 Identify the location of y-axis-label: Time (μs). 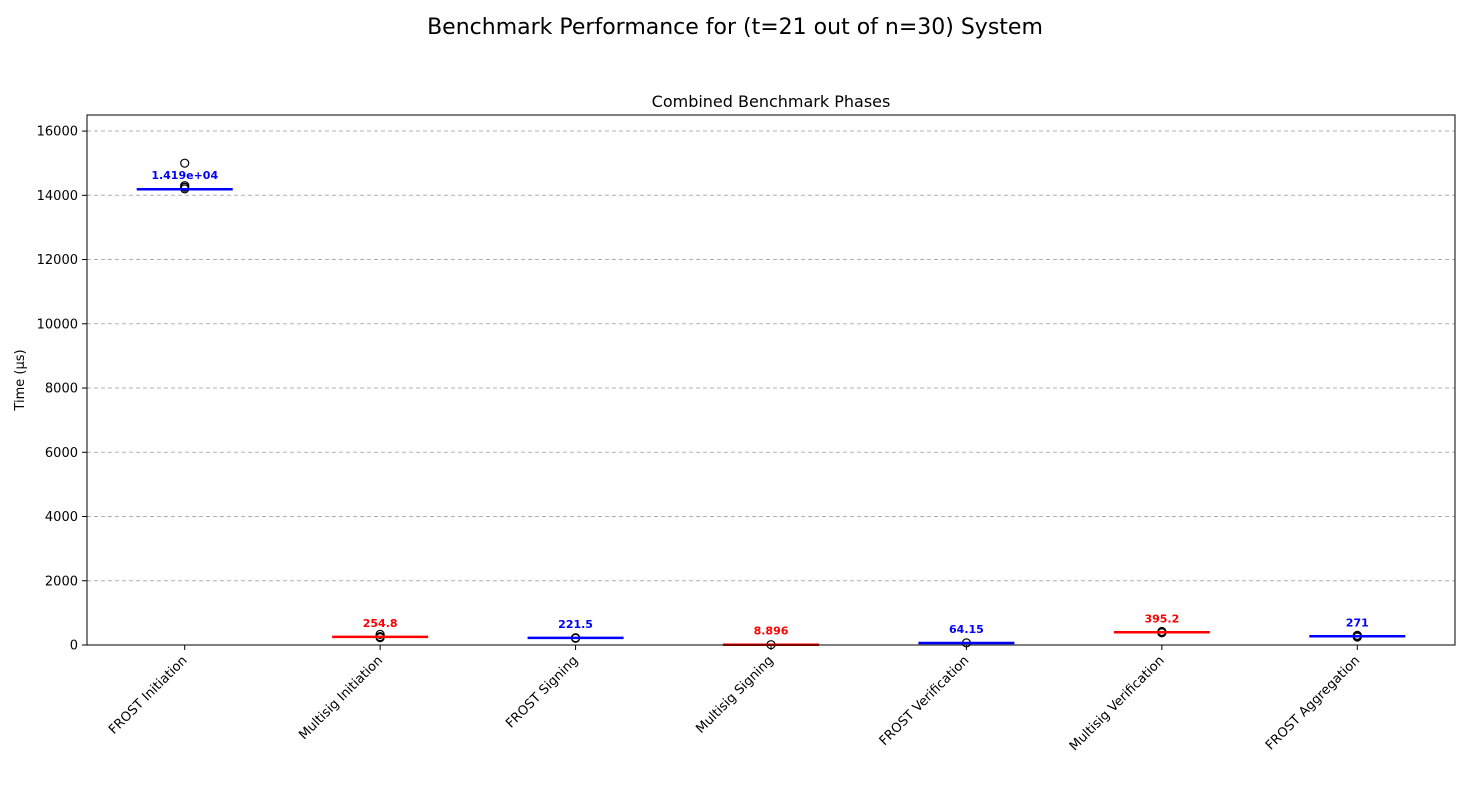
(20, 380).